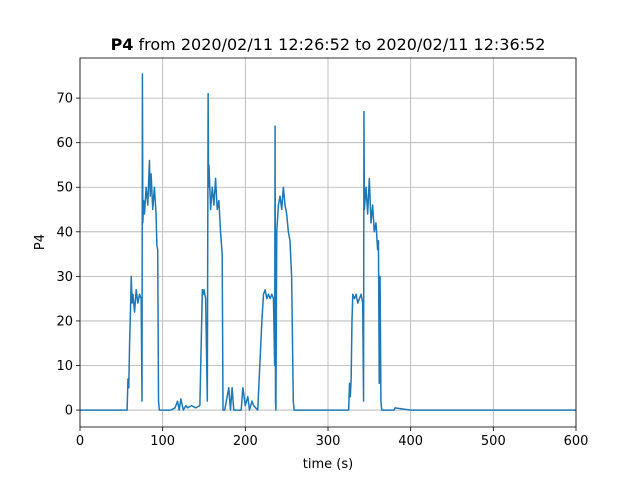  What do you see at coordinates (328, 441) in the screenshot?
I see `x-tick-label: 300` at bounding box center [328, 441].